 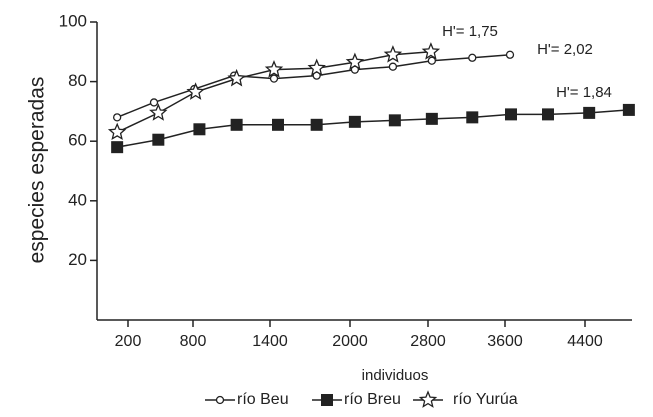 What do you see at coordinates (485, 399) in the screenshot?
I see `legend-label: río Yurúa` at bounding box center [485, 399].